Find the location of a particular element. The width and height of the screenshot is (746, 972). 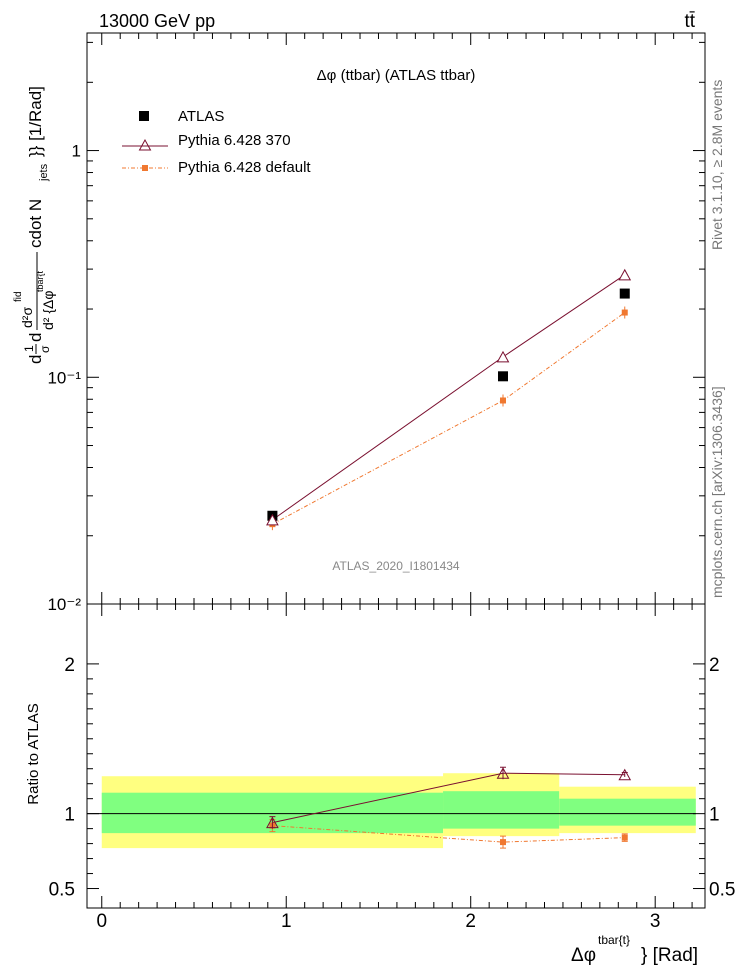

main-y-tick-label: 1 is located at coordinates (76, 151).